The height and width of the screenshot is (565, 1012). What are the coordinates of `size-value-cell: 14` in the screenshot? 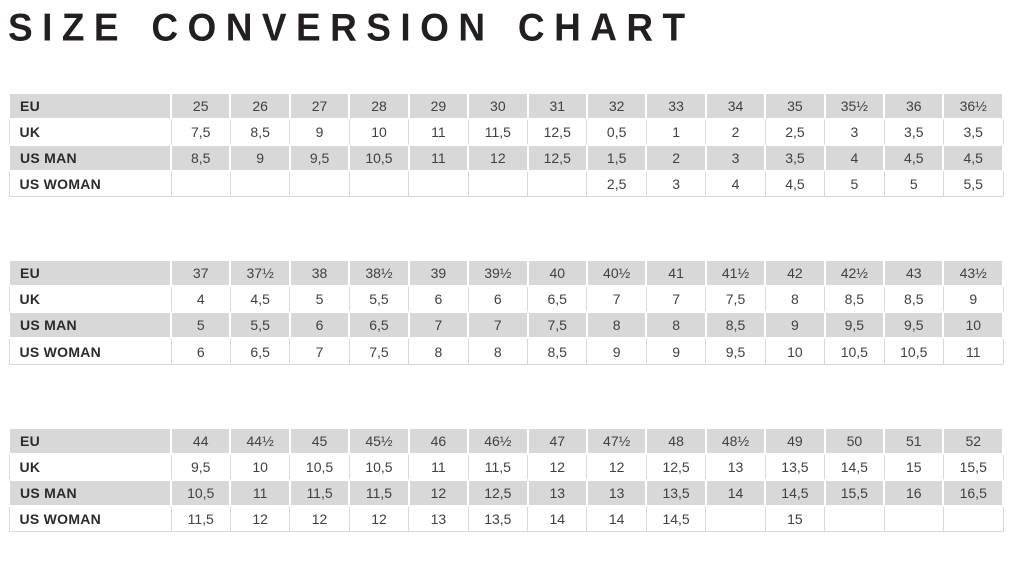 It's located at (735, 492).